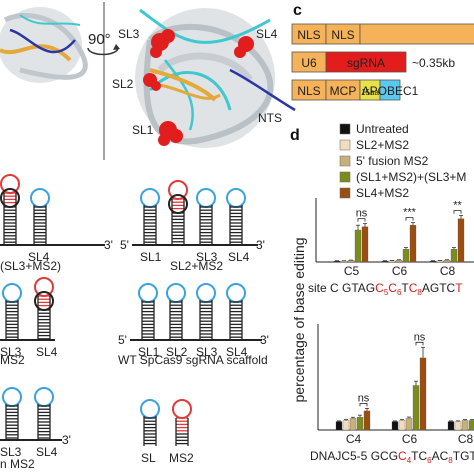  I want to click on r3-left-sl4-loop, so click(44, 397).